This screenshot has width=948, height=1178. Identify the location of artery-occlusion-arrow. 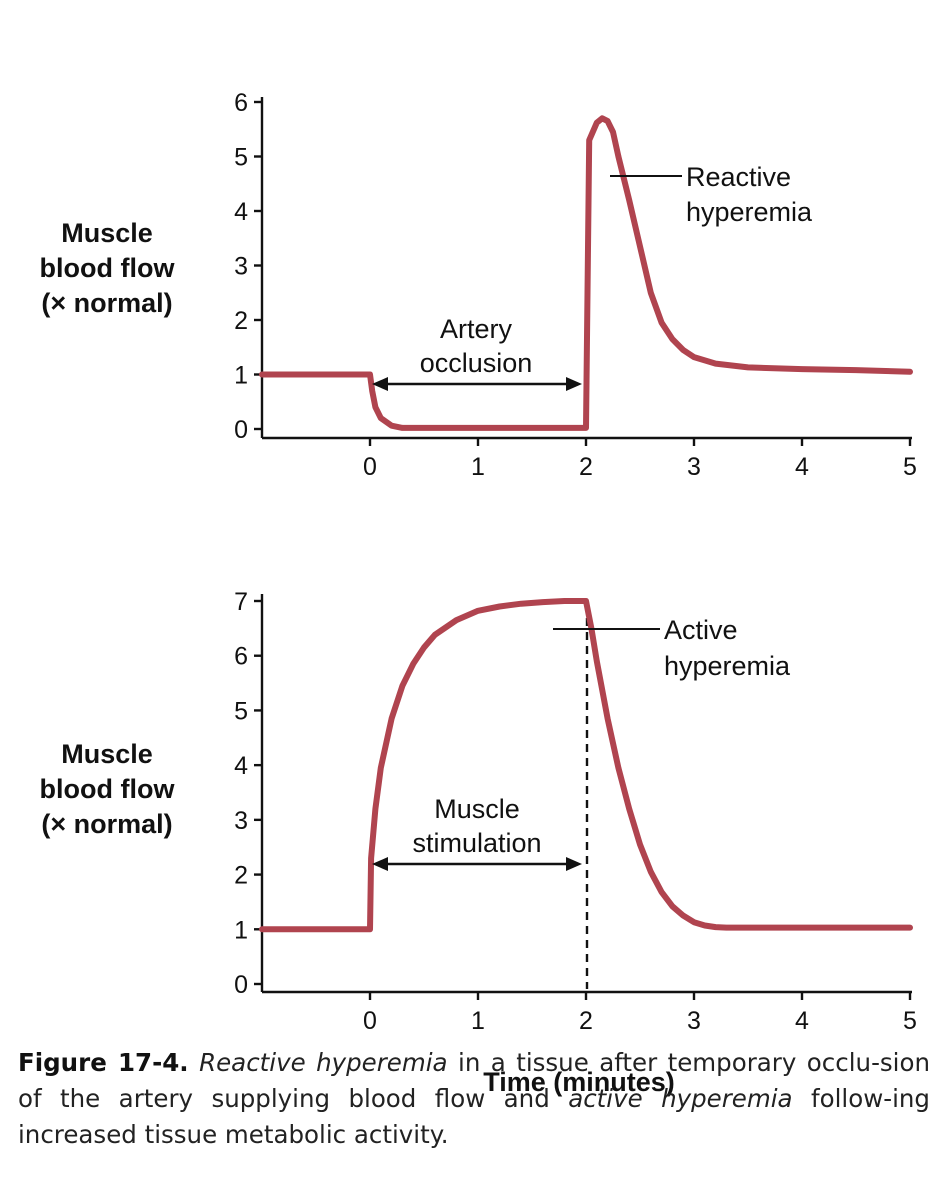
(477, 384).